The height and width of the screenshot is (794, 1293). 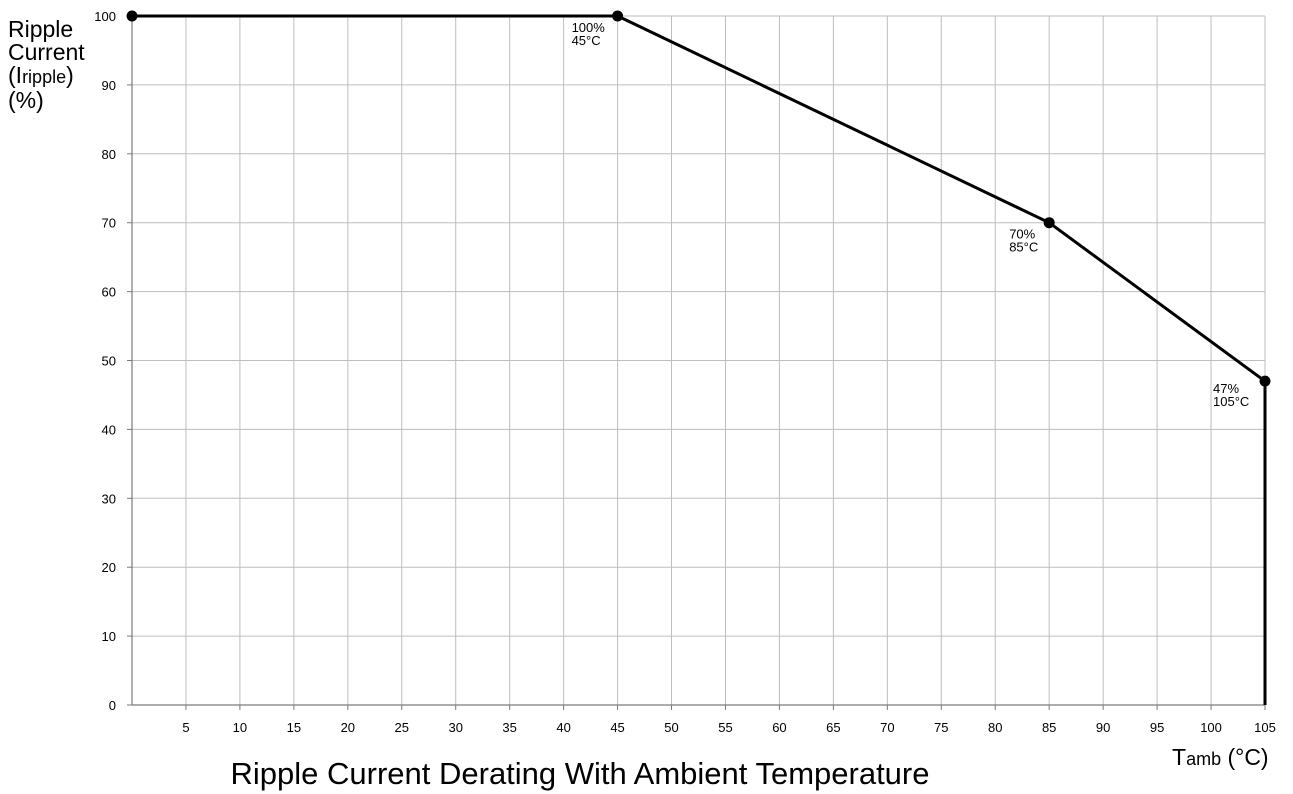 I want to click on y-tick-label: 30, so click(x=109, y=498).